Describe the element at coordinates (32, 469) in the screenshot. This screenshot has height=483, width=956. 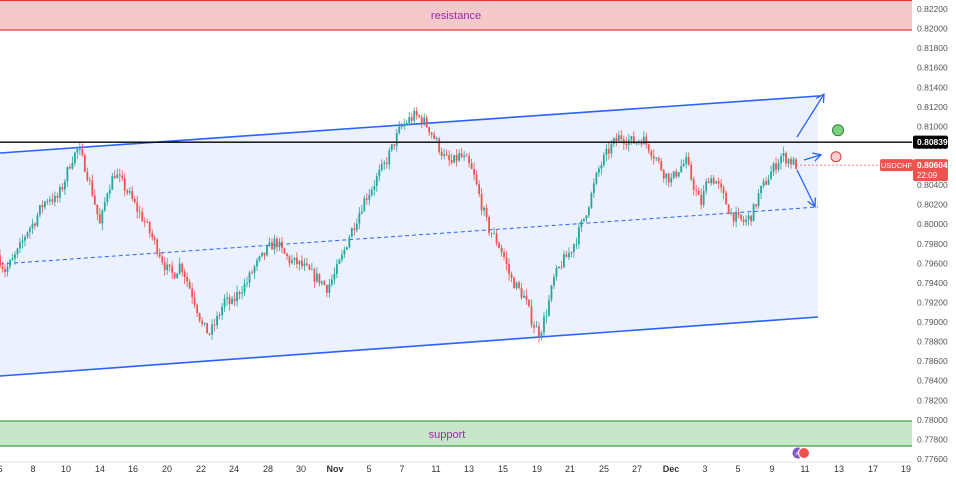
I see `x-tick-label: 8` at that location.